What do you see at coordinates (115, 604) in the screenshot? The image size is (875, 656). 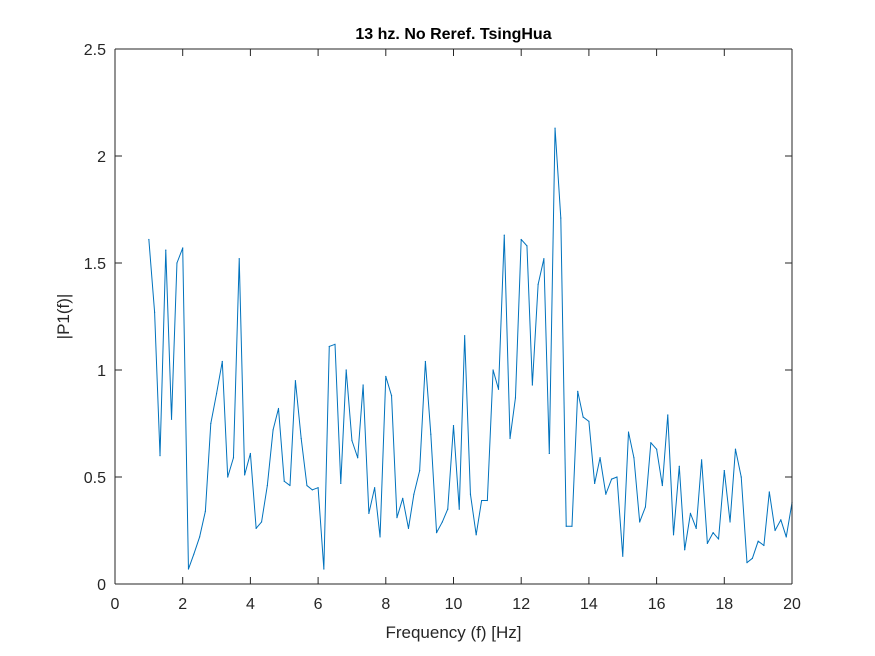 I see `x-tick-label: 0` at bounding box center [115, 604].